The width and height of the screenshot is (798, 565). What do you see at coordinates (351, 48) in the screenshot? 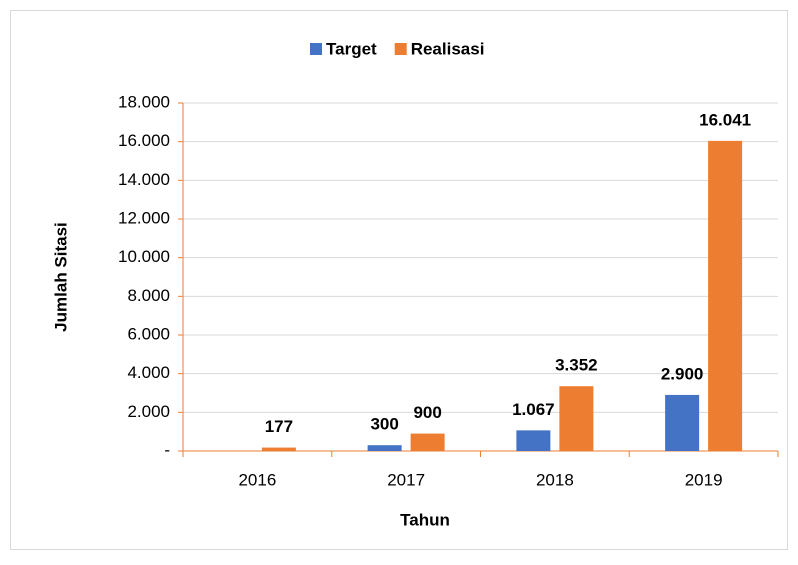
I see `legend-label: Target` at bounding box center [351, 48].